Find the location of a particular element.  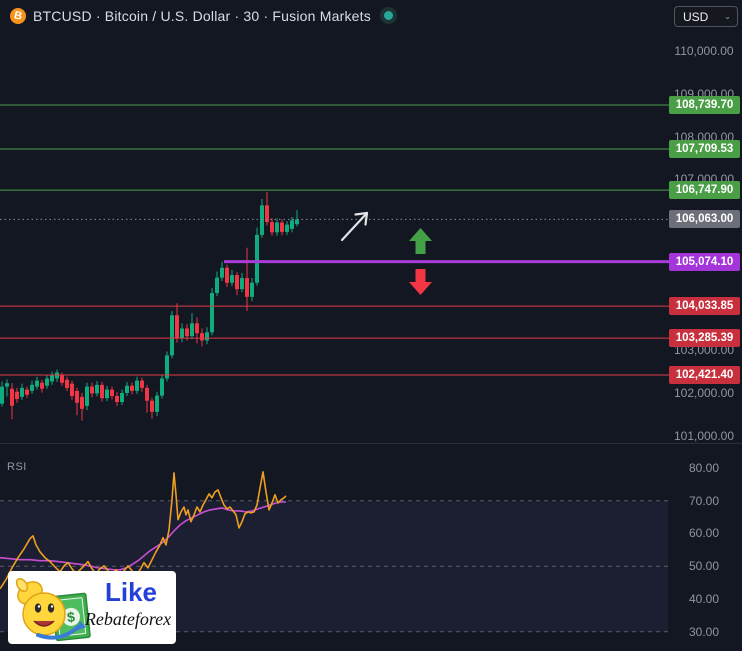

price-level-badge-resistance: 106,747.90 is located at coordinates (704, 190).